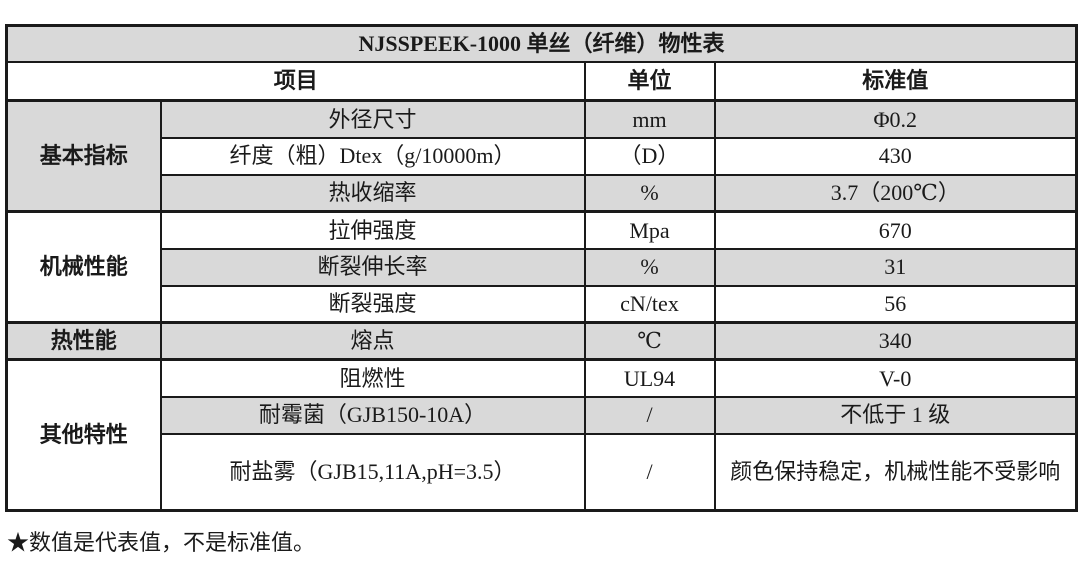  Describe the element at coordinates (372, 267) in the screenshot. I see `item-cell: 断裂伸长率` at that location.